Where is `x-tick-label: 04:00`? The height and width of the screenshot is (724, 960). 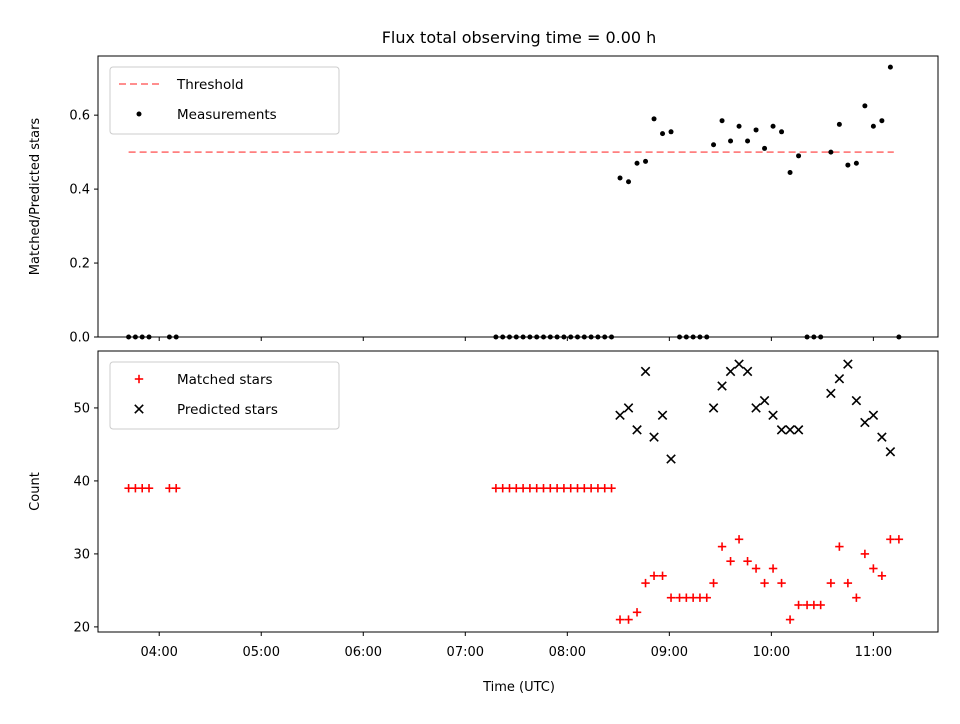 x-tick-label: 04:00 is located at coordinates (158, 652).